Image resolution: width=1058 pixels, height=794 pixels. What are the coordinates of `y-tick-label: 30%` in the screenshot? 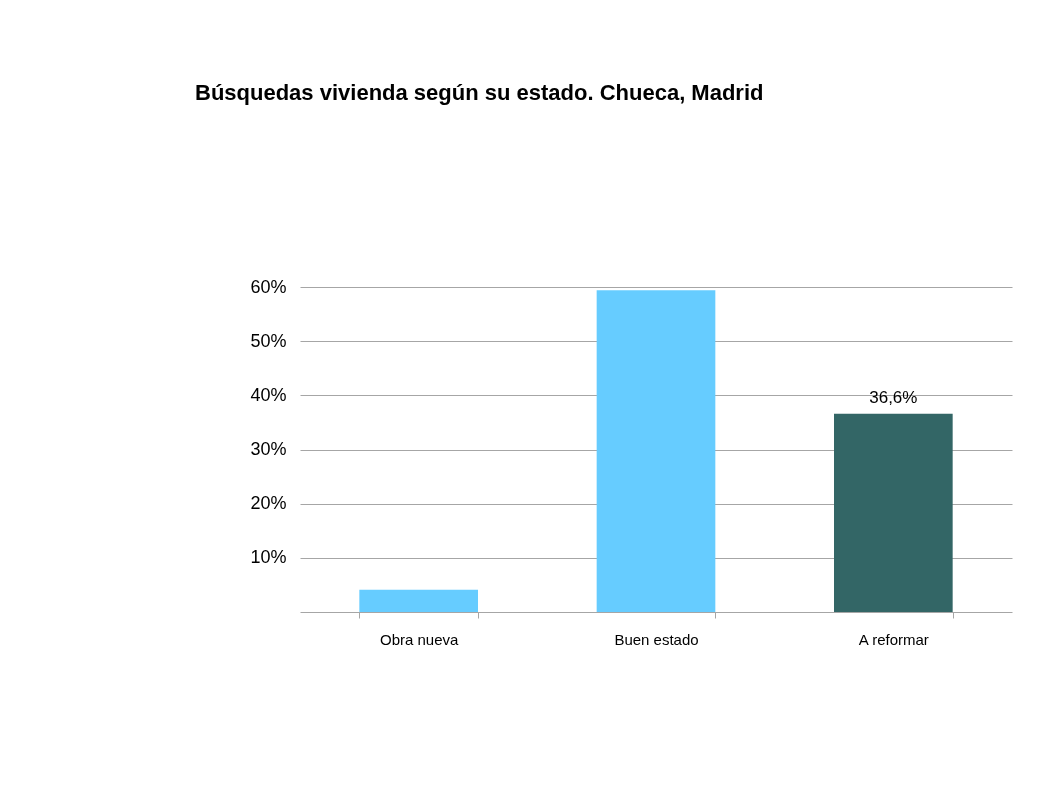 It's located at (268, 449).